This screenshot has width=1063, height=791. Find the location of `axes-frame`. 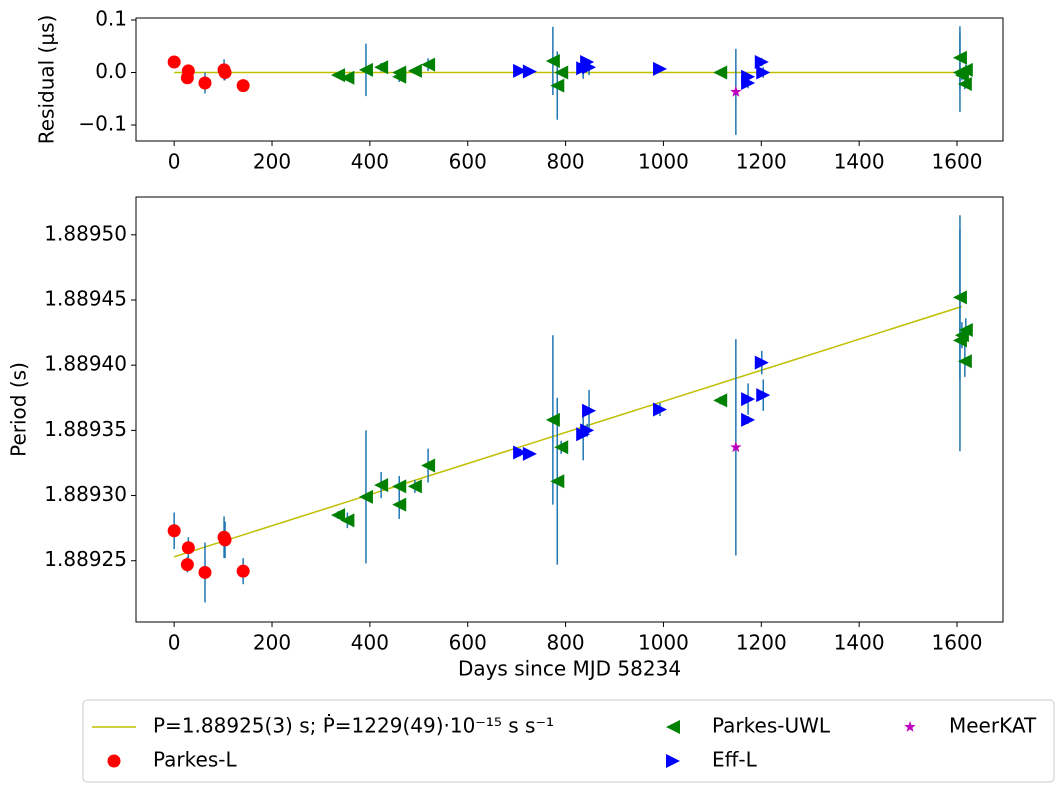

axes-frame is located at coordinates (569, 79).